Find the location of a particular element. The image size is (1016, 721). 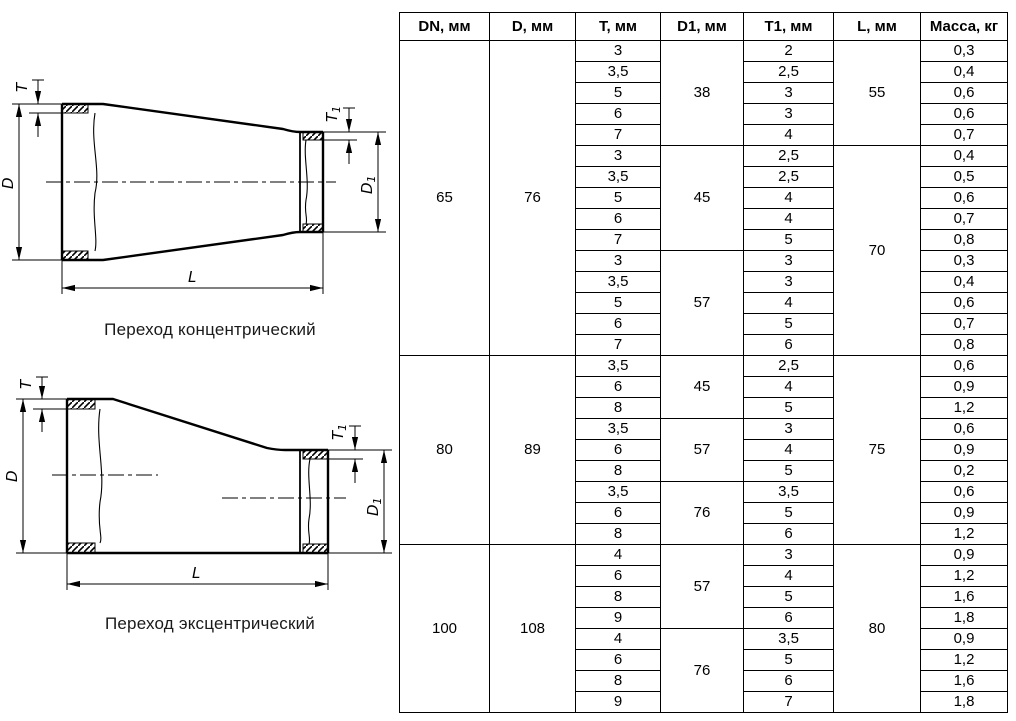

table-row: 6 5 0,7 is located at coordinates (704, 324).